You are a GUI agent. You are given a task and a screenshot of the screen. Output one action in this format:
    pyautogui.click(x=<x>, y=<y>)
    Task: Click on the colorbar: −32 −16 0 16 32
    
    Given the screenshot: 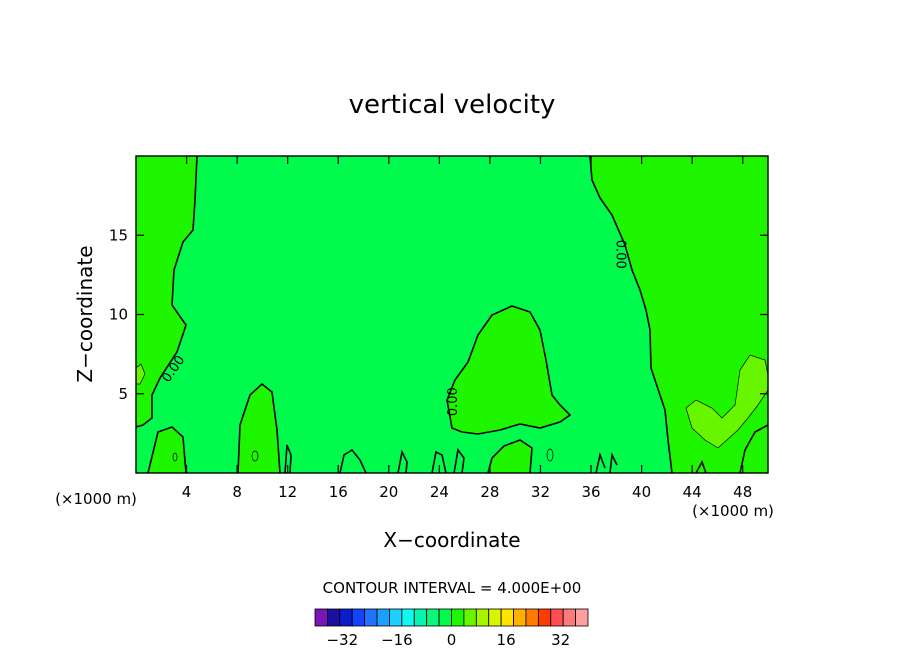 What is the action you would take?
    pyautogui.click(x=451, y=628)
    